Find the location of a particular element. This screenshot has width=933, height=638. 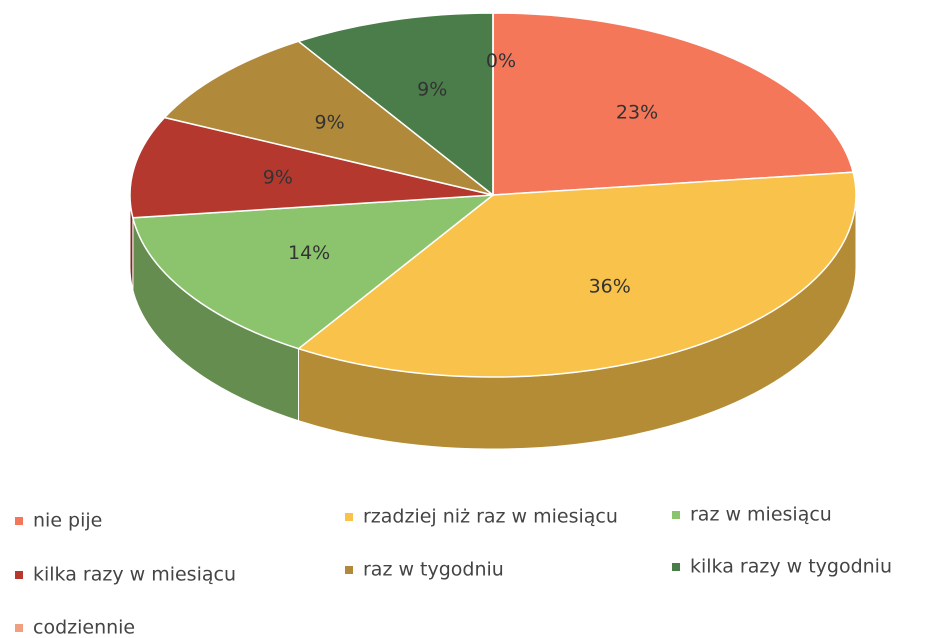

legend-label: raz w miesiącu is located at coordinates (761, 515).